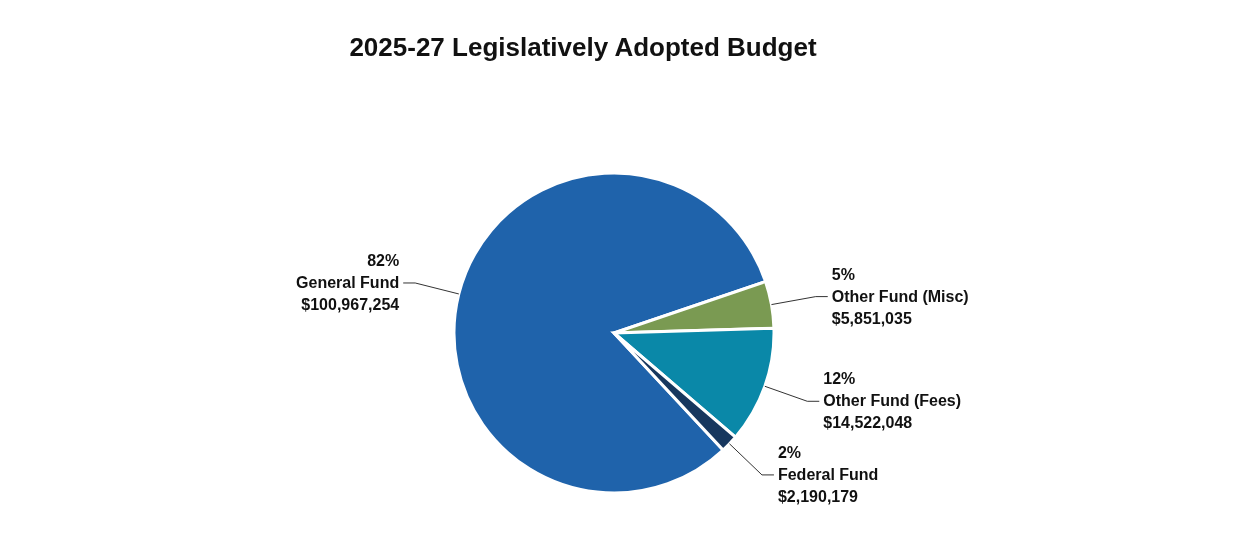 This screenshot has height=533, width=1235. Describe the element at coordinates (383, 260) in the screenshot. I see `text: 82%` at that location.